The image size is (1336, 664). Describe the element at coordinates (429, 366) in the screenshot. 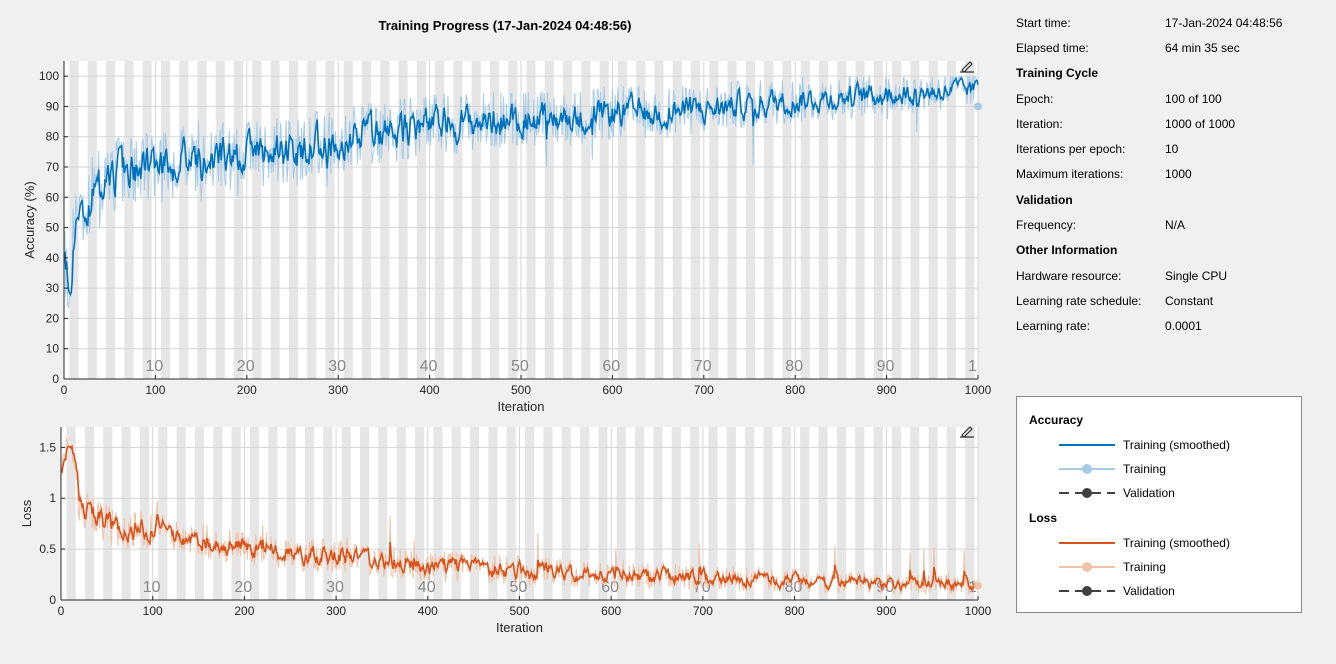

I see `epoch-label: 40` at that location.